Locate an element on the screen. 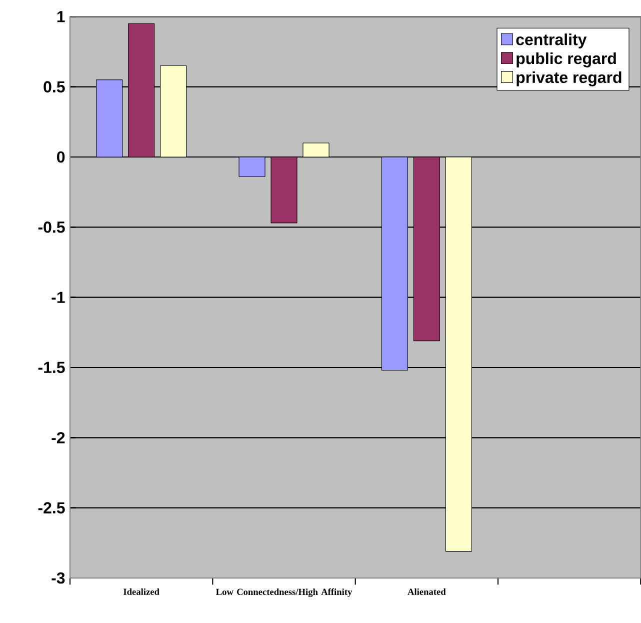  y-tick-label: -0.5 is located at coordinates (51, 227).